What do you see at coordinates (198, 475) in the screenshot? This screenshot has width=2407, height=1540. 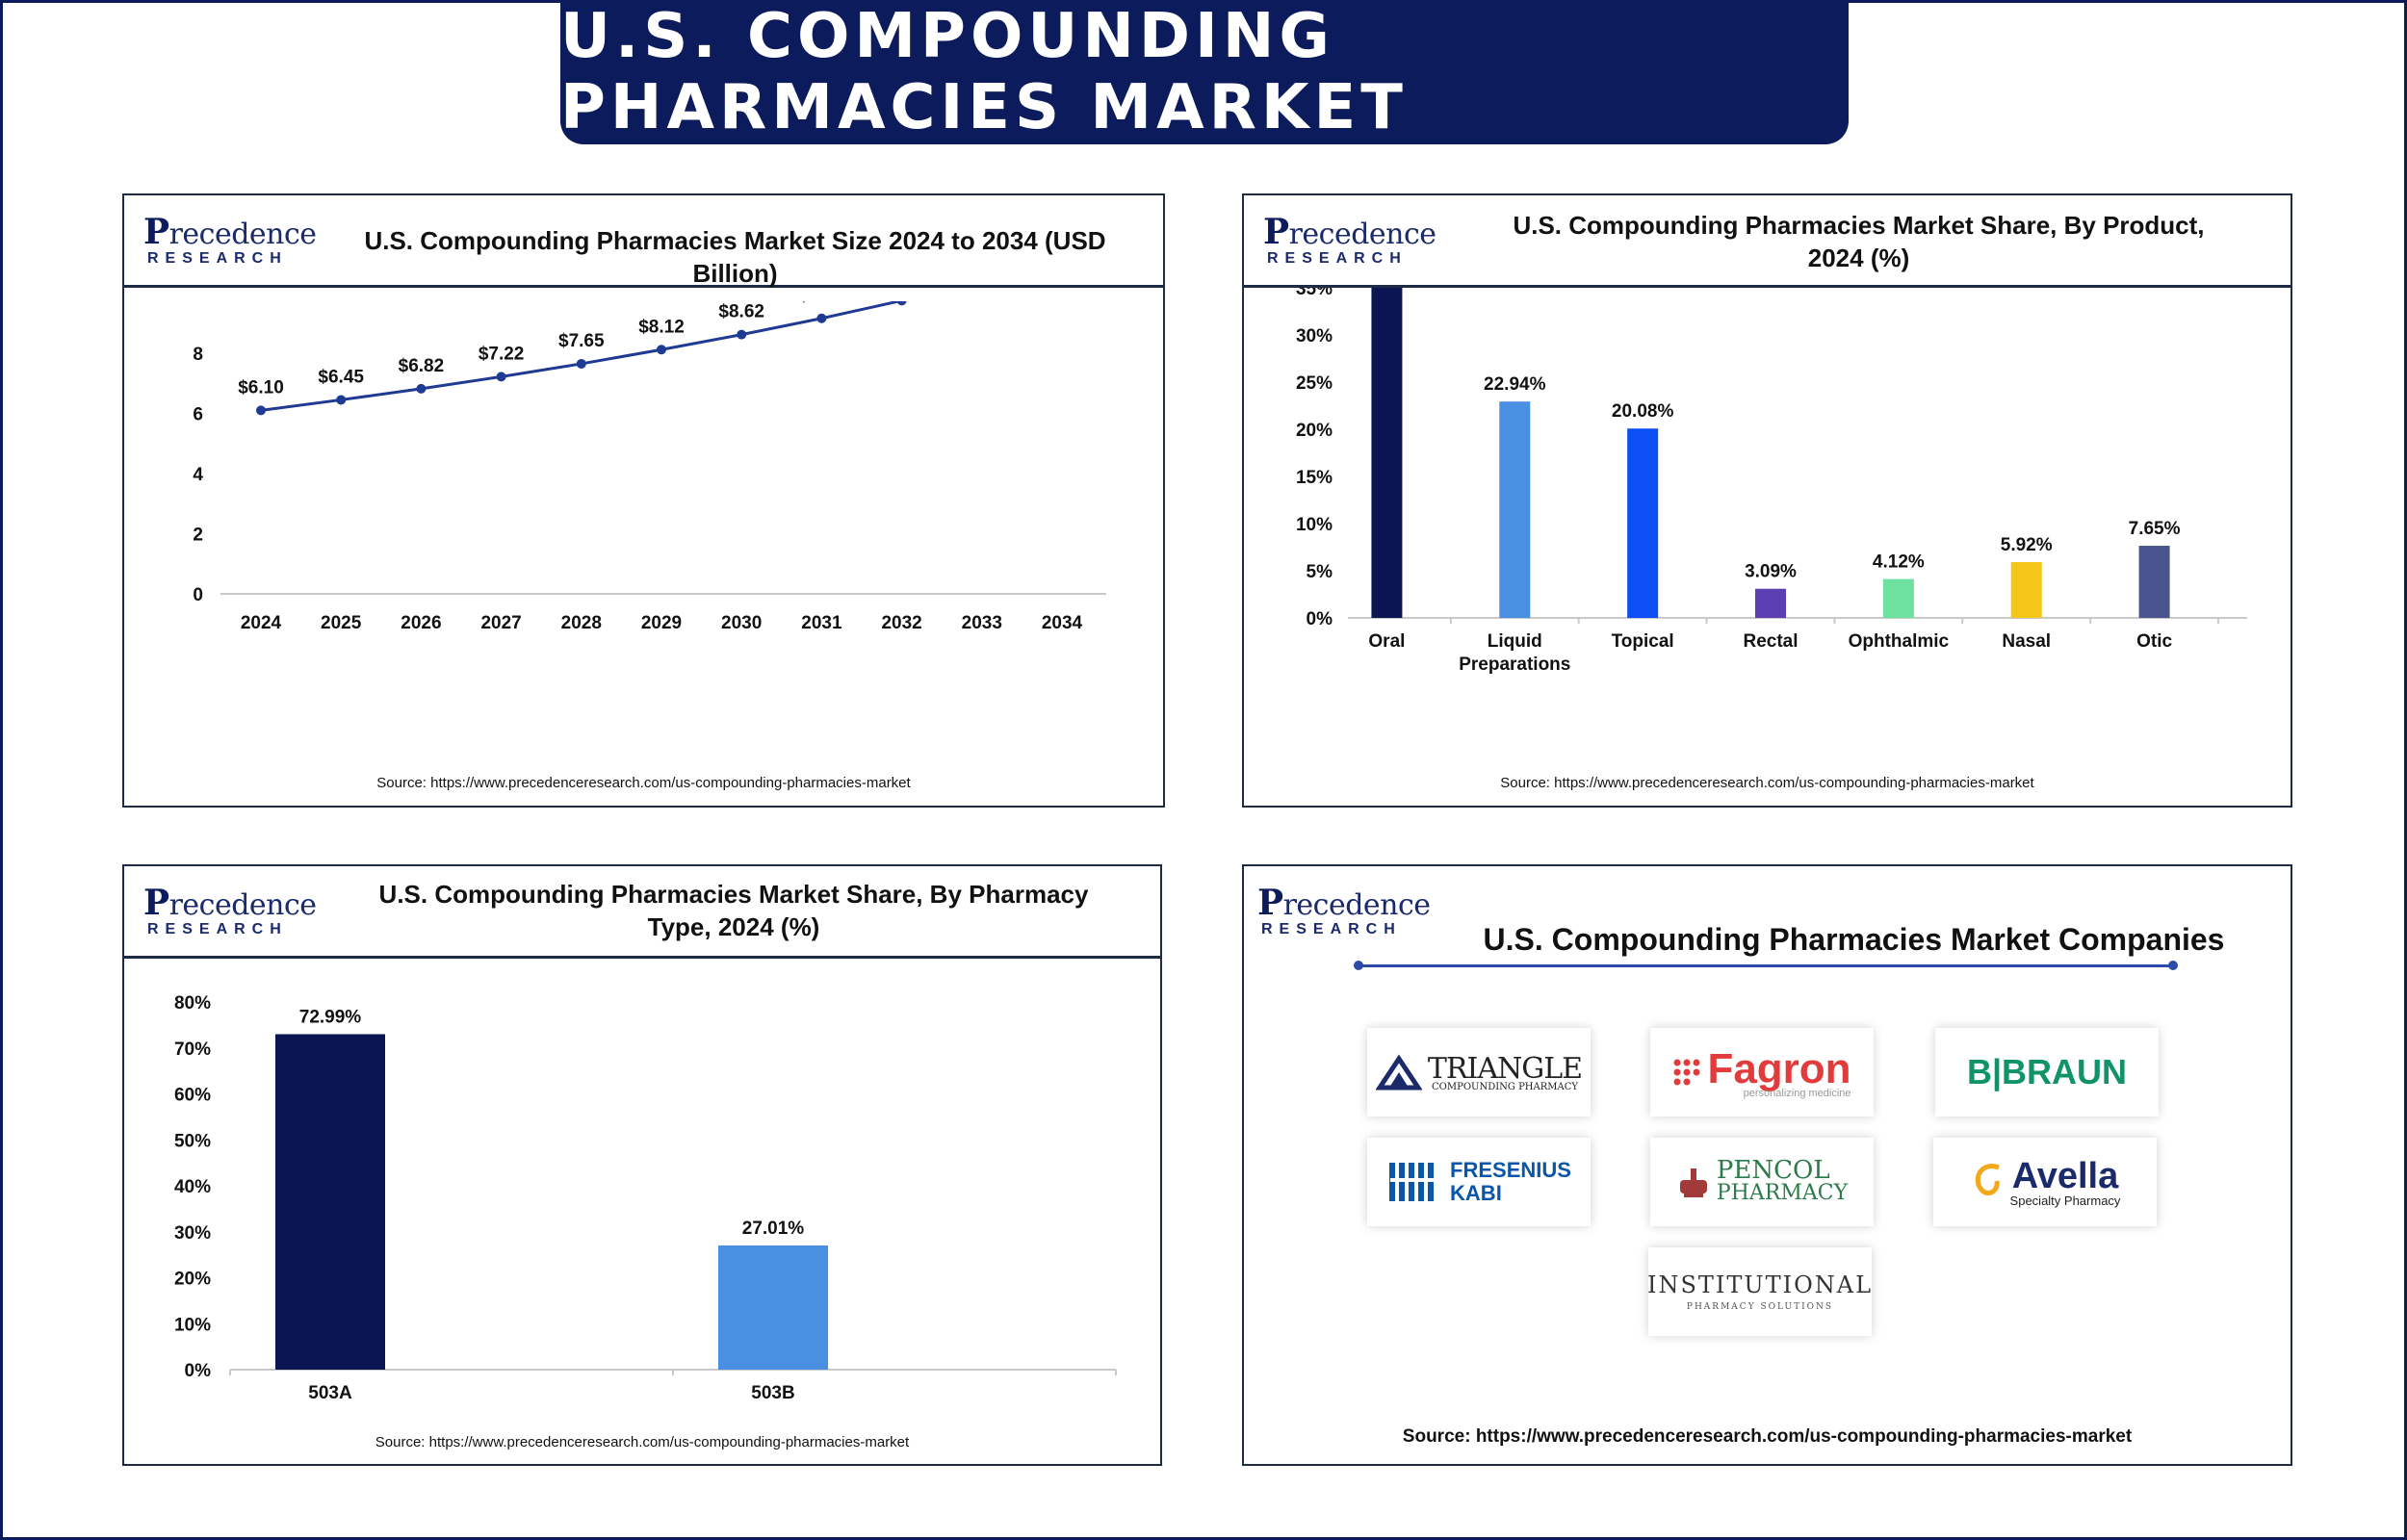 I see `y-tick-label: 4` at bounding box center [198, 475].